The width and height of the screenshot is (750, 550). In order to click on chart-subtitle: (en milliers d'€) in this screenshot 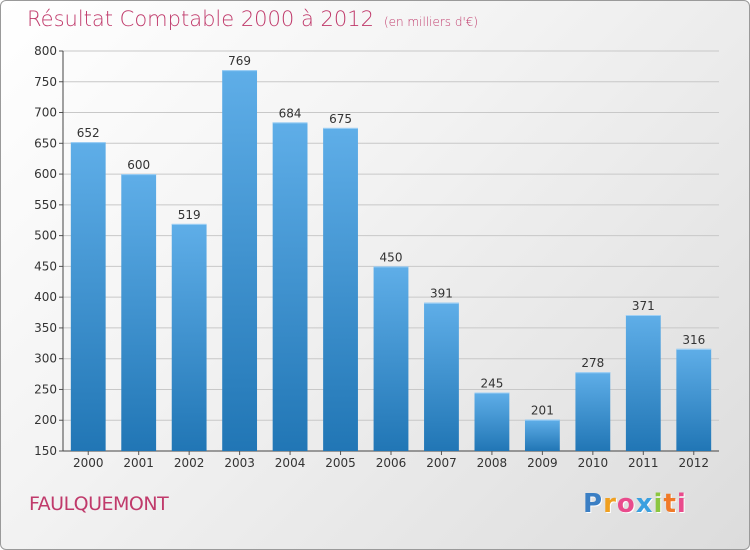, I will do `click(431, 22)`.